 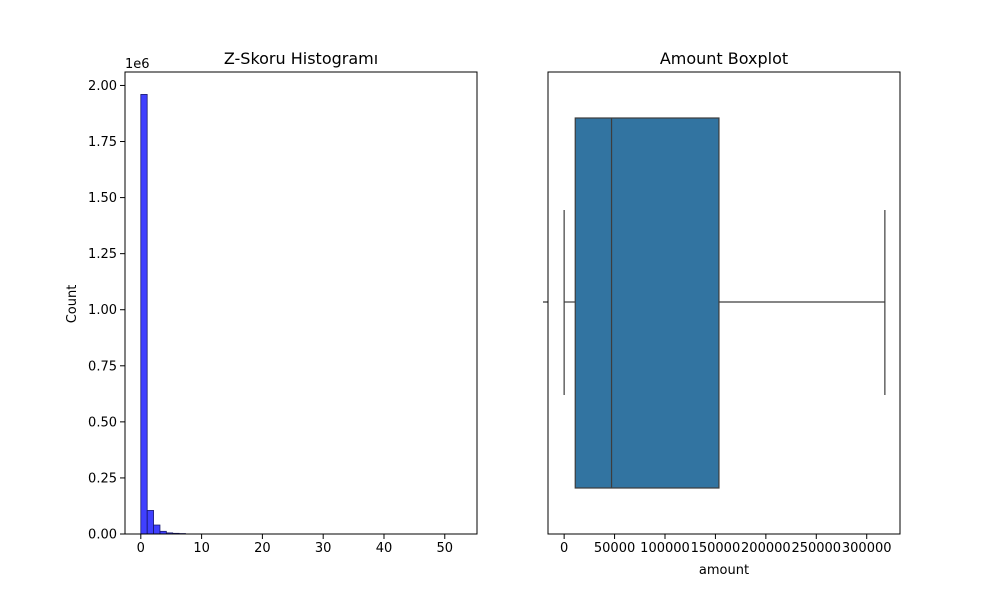 I want to click on histogram-x-tick-label: 40, so click(x=384, y=548).